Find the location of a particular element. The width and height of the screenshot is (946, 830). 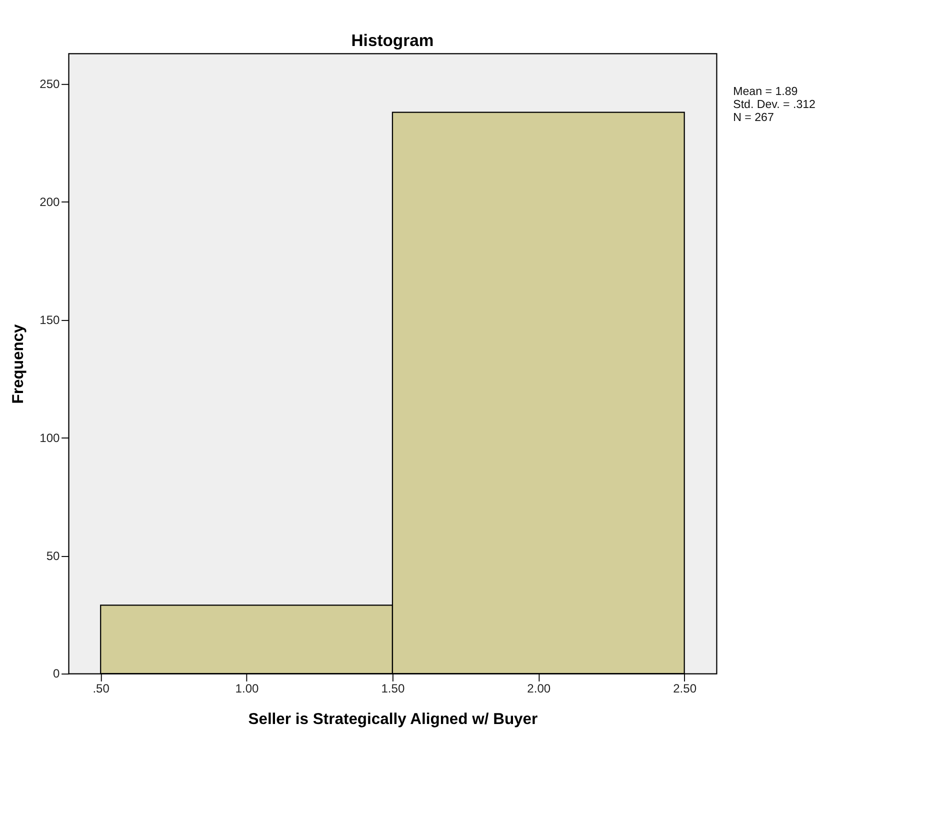

text: Std. Dev. = .312 is located at coordinates (774, 105).